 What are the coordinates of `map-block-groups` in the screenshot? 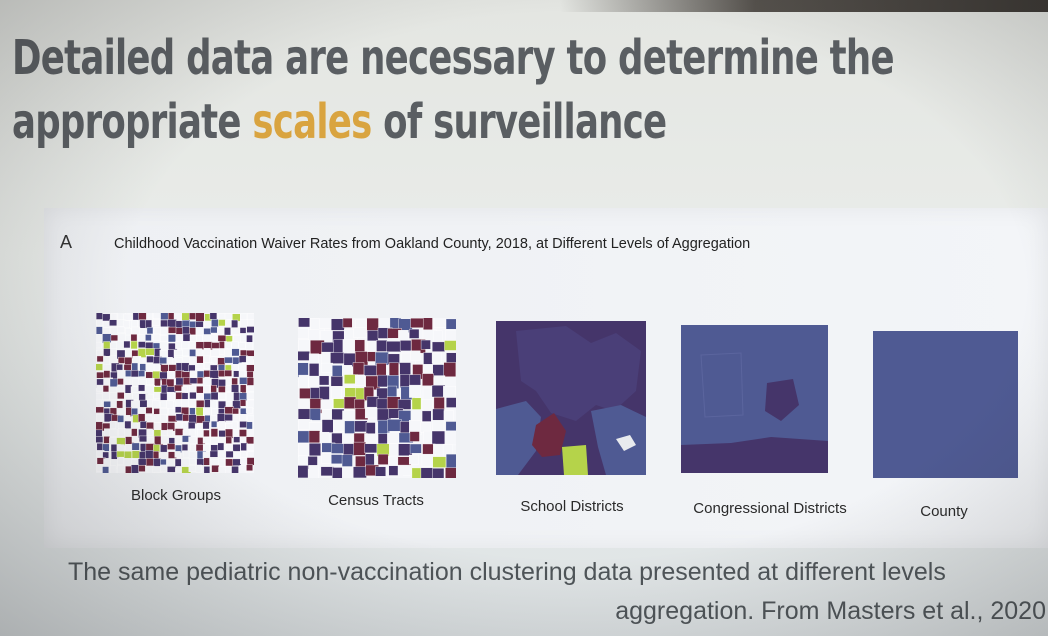 It's located at (175, 393).